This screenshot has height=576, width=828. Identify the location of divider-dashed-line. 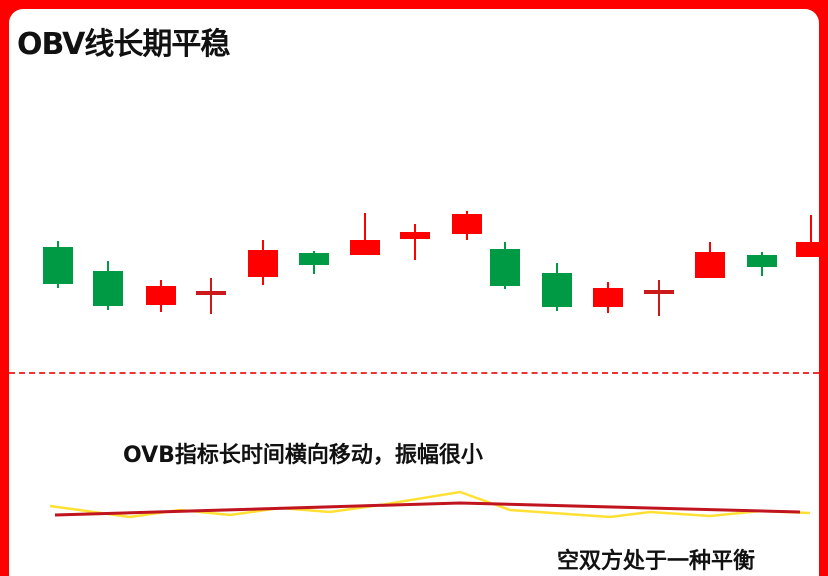
(414, 373).